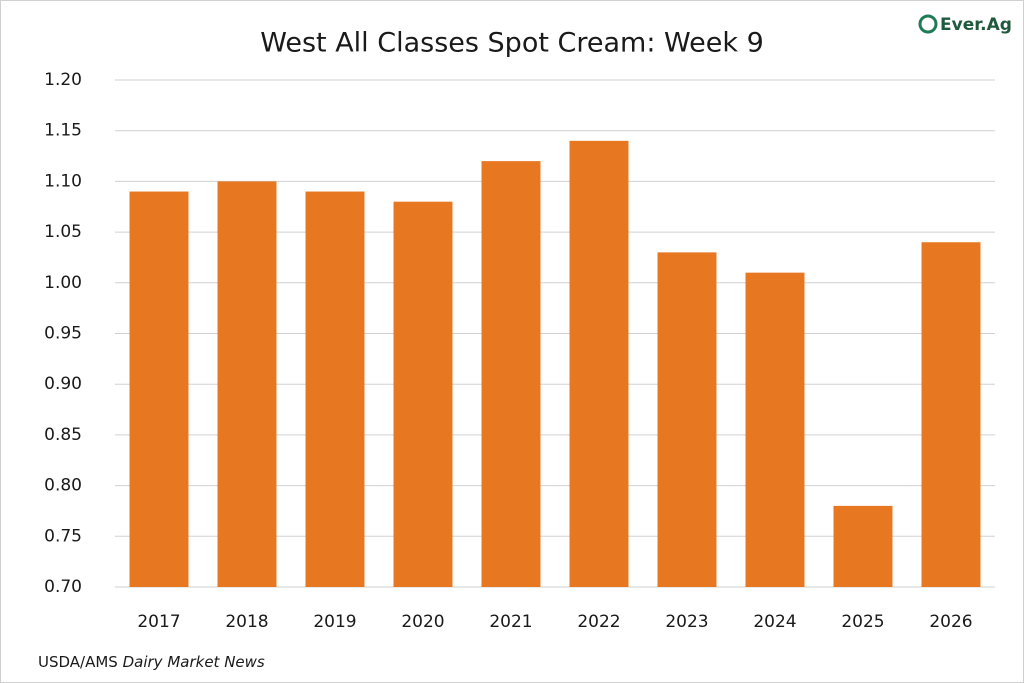 Image resolution: width=1024 pixels, height=683 pixels. What do you see at coordinates (78, 662) in the screenshot?
I see `source-text: USDA/AMS` at bounding box center [78, 662].